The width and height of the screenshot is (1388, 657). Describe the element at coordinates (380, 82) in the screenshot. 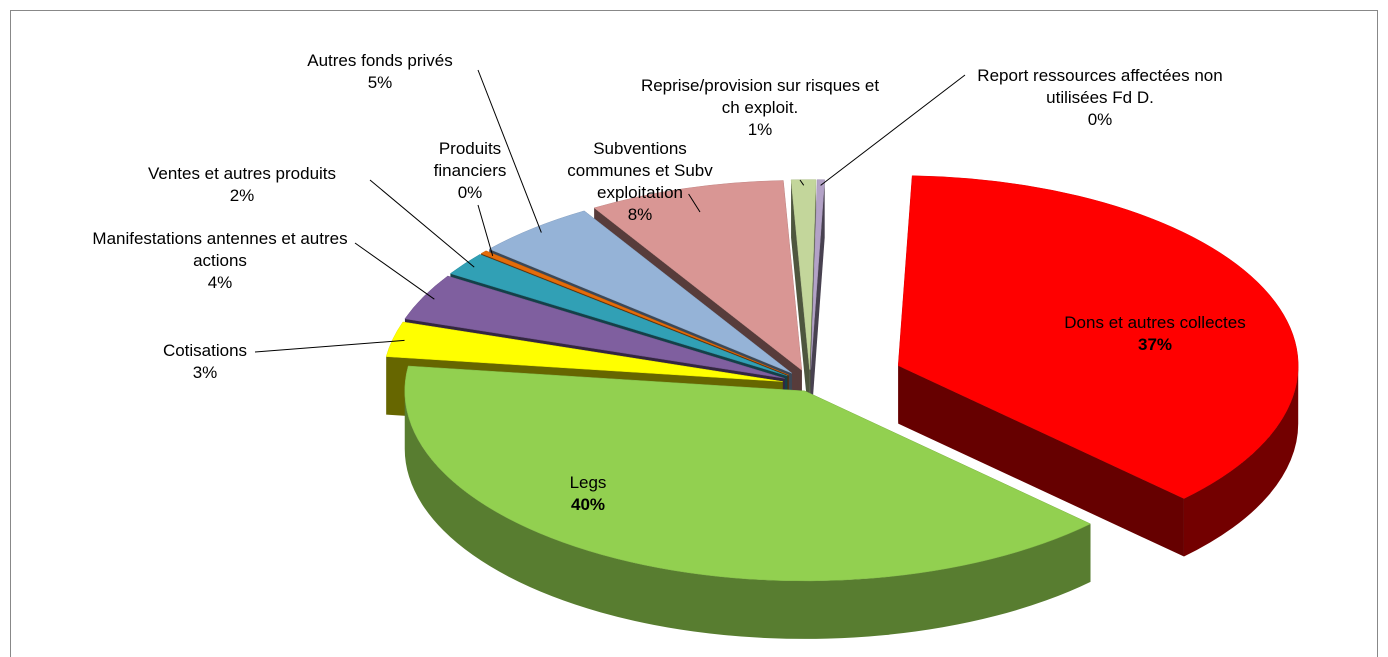

I see `label-value: 5%` at that location.